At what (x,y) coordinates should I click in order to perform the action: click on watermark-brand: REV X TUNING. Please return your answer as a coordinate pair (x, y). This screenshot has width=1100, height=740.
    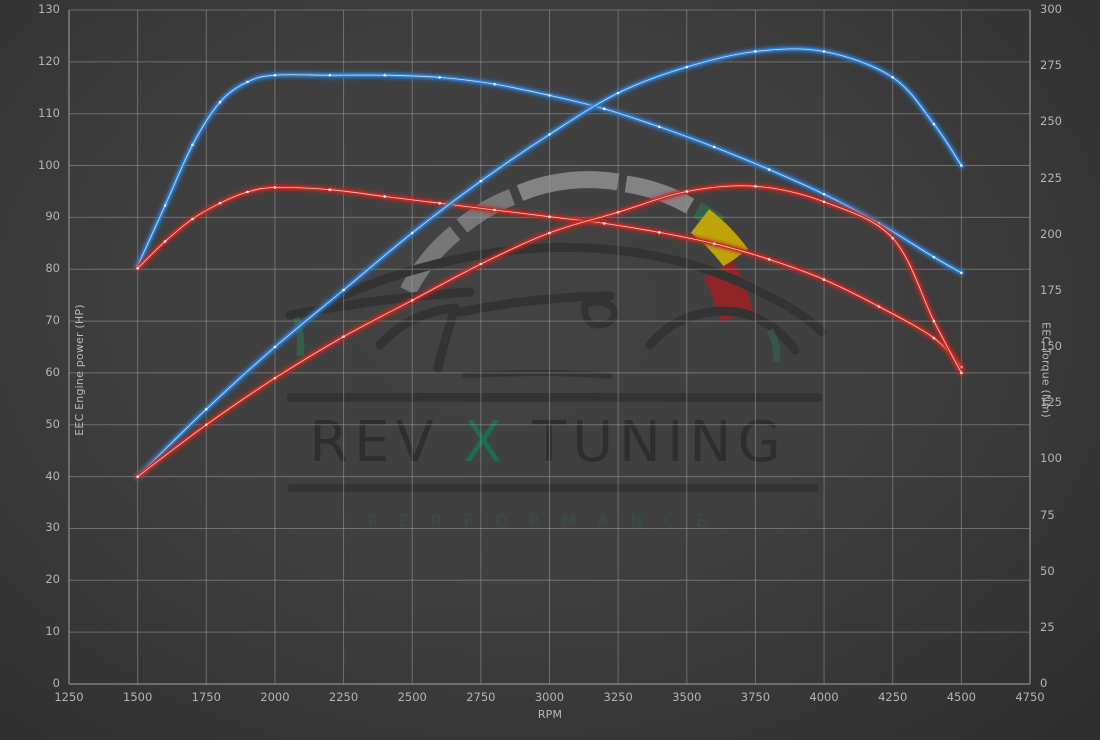
    Looking at the image, I should click on (548, 443).